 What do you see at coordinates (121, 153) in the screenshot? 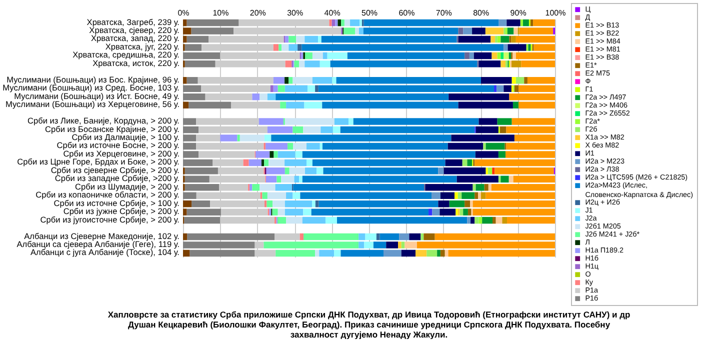
I see `y-tick-label: Срби из Херцеговине, > 200 у.` at bounding box center [121, 153].